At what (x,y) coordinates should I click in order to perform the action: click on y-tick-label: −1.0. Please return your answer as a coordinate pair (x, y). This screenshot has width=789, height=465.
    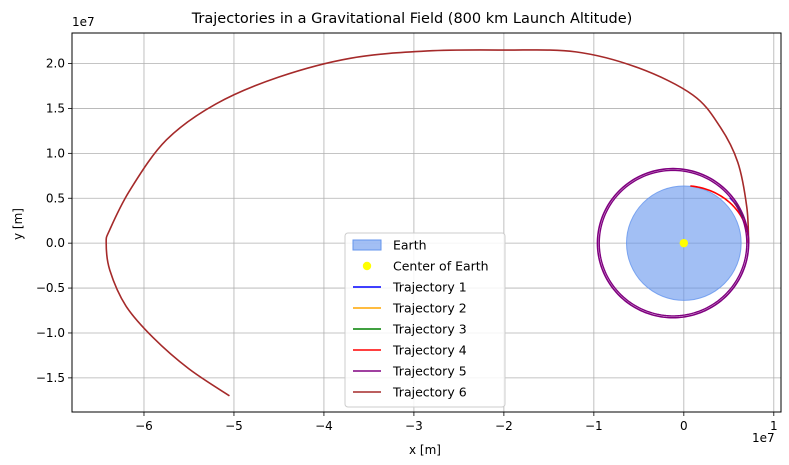
    Looking at the image, I should click on (50, 333).